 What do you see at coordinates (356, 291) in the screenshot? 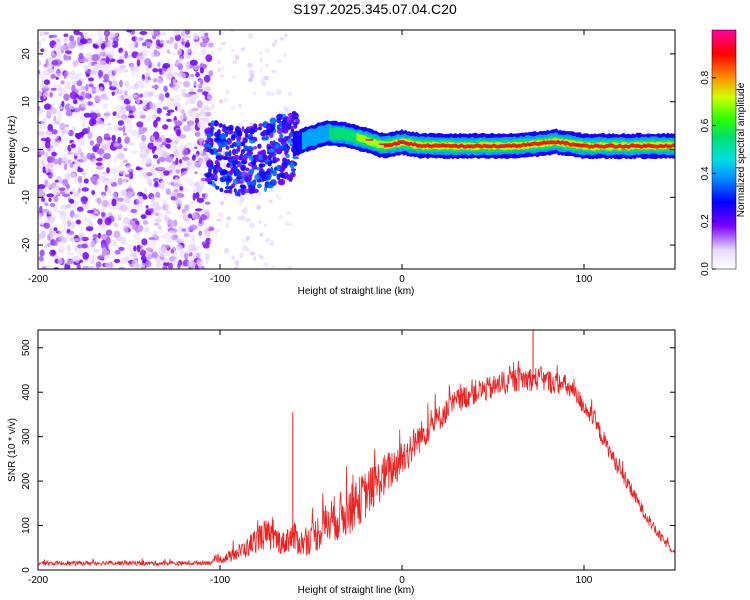
I see `spectrogram-x-axis-label: Height of straight line (km)` at bounding box center [356, 291].